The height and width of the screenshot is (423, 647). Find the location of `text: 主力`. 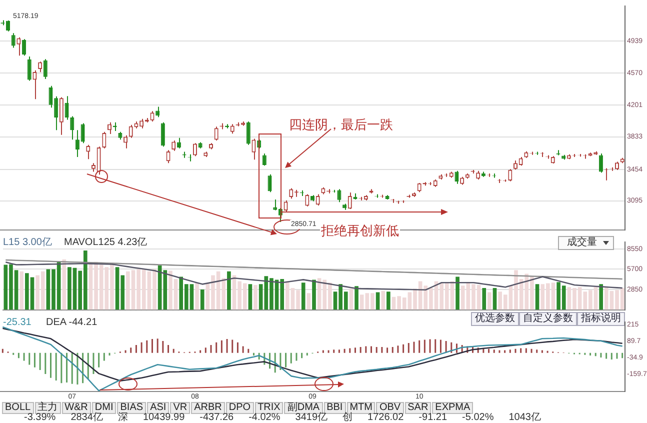

text: 主力 is located at coordinates (47, 408).